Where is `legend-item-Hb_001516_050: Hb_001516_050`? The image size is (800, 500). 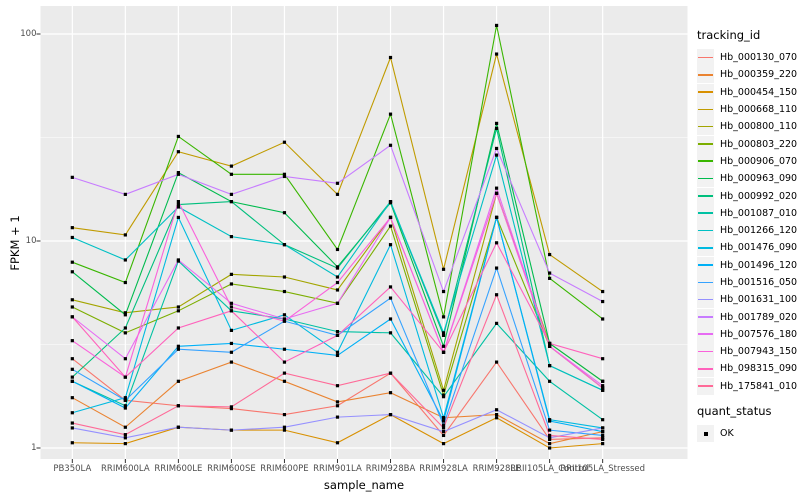
legend-item-Hb_001516_050: Hb_001516_050 is located at coordinates (748, 282).